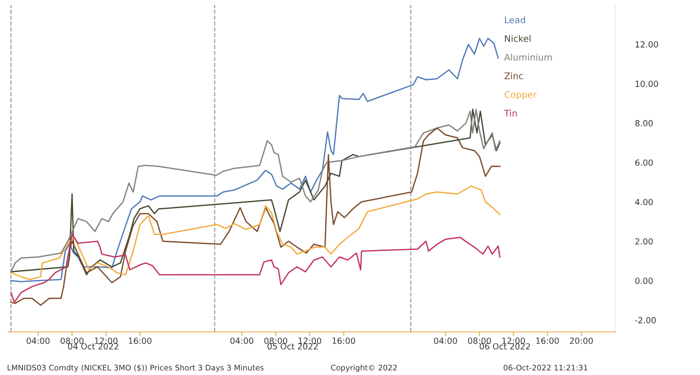  I want to click on x2-tick-label: 06 Oct 2022, so click(505, 346).